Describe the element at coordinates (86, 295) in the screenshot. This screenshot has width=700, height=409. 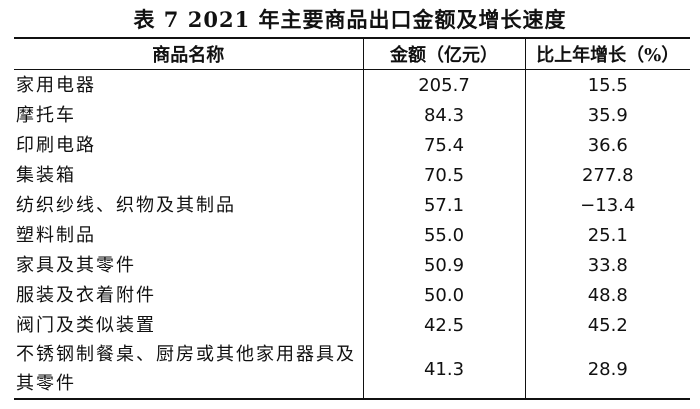
I see `item-name: 服装及衣着附件` at that location.